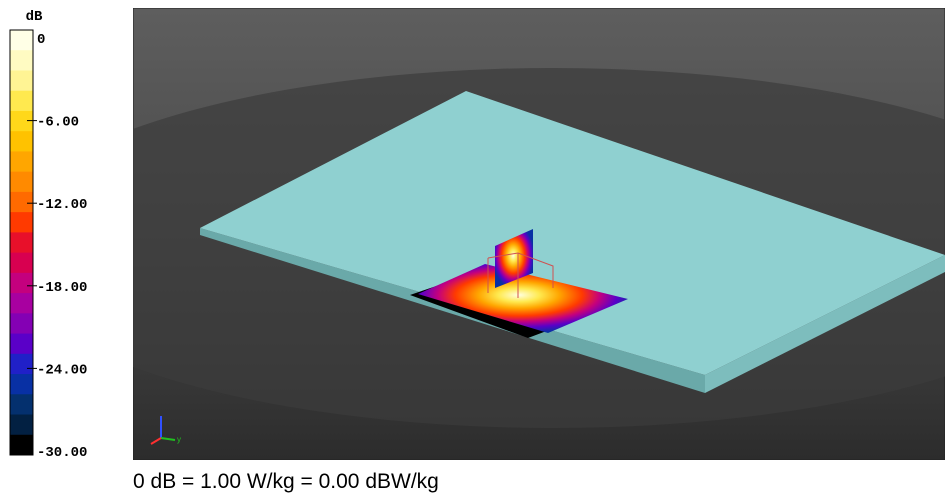  I want to click on axis-label: y, so click(179, 439).